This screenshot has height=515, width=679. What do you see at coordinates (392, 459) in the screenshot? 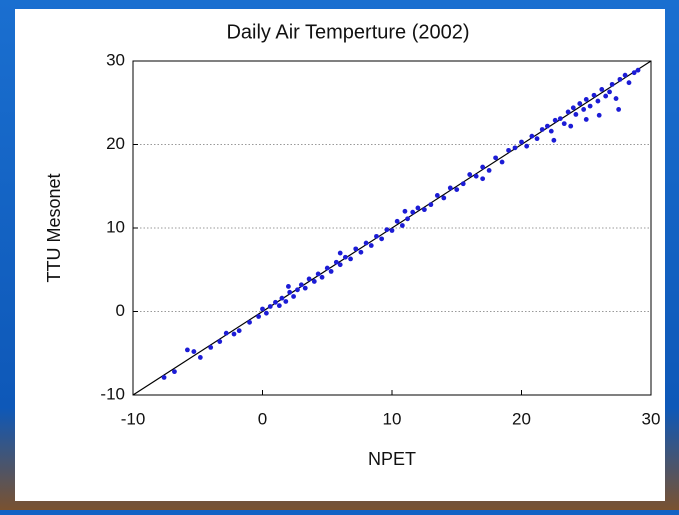
I see `x-axis-label: NPET` at bounding box center [392, 459].